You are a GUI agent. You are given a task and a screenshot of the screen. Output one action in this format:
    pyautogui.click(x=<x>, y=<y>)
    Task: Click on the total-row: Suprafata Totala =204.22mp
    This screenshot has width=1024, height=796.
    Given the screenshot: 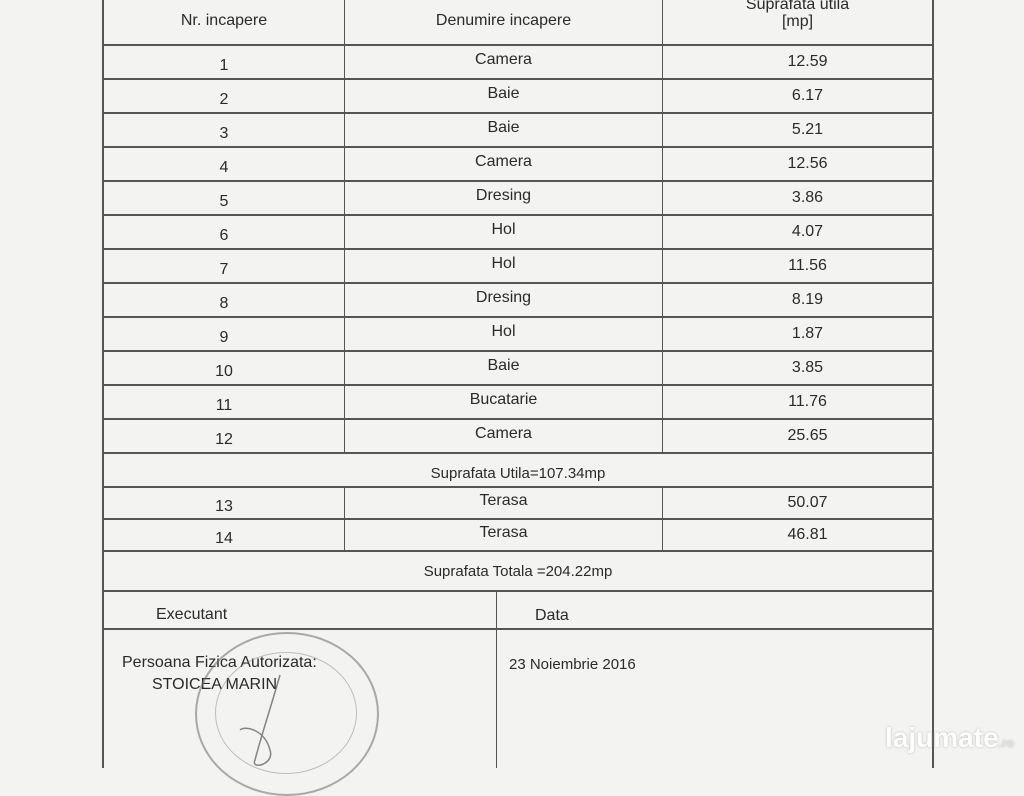 What is the action you would take?
    pyautogui.click(x=518, y=572)
    